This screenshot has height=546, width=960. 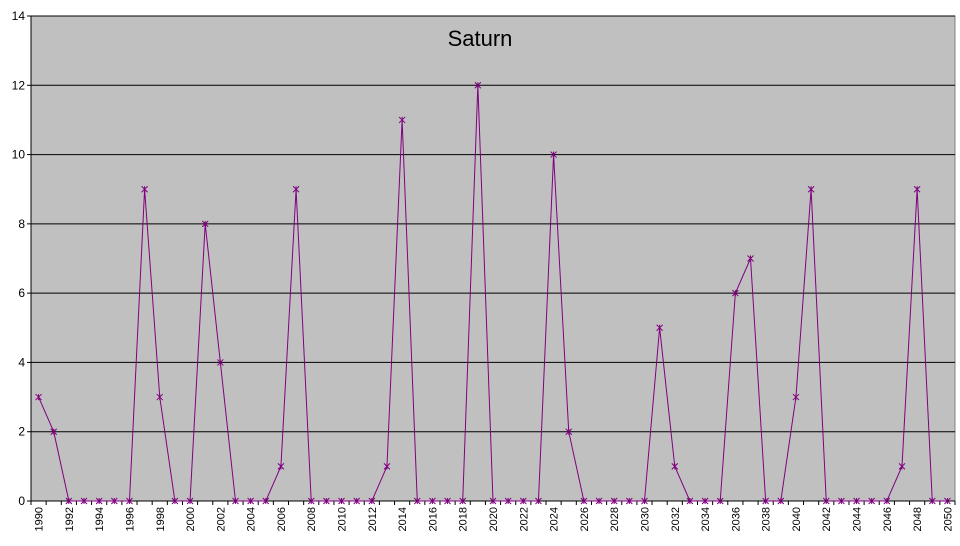 What do you see at coordinates (70, 519) in the screenshot?
I see `x-tick-label: 1992` at bounding box center [70, 519].